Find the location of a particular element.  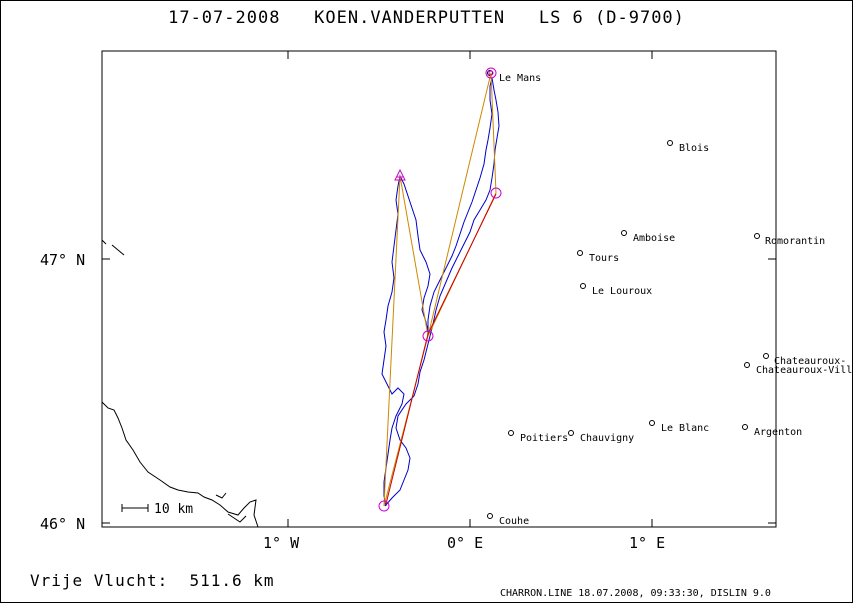

lat-label-47: 47° N is located at coordinates (62, 260).